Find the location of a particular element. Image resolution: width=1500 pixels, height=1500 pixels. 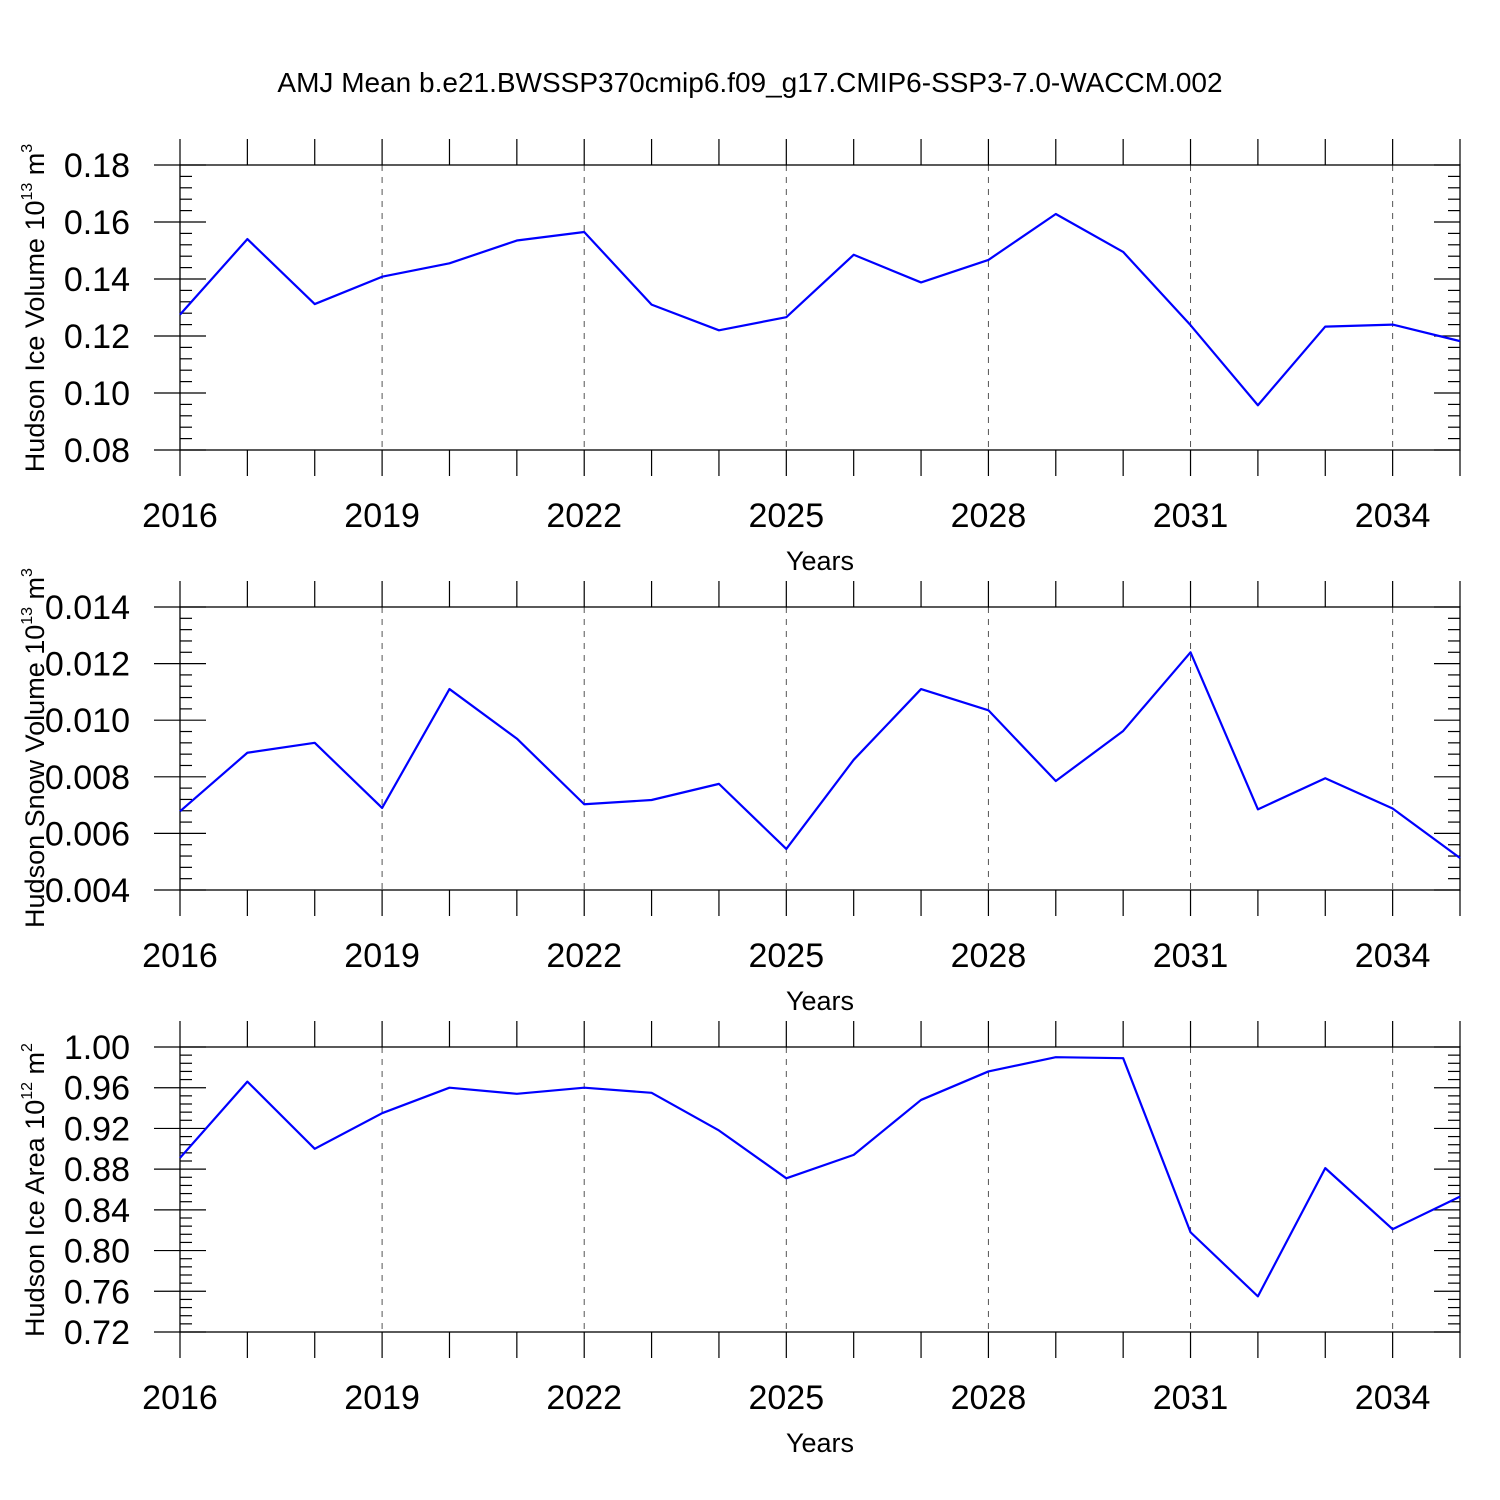

y-tick-label: 0.006 is located at coordinates (87, 834).